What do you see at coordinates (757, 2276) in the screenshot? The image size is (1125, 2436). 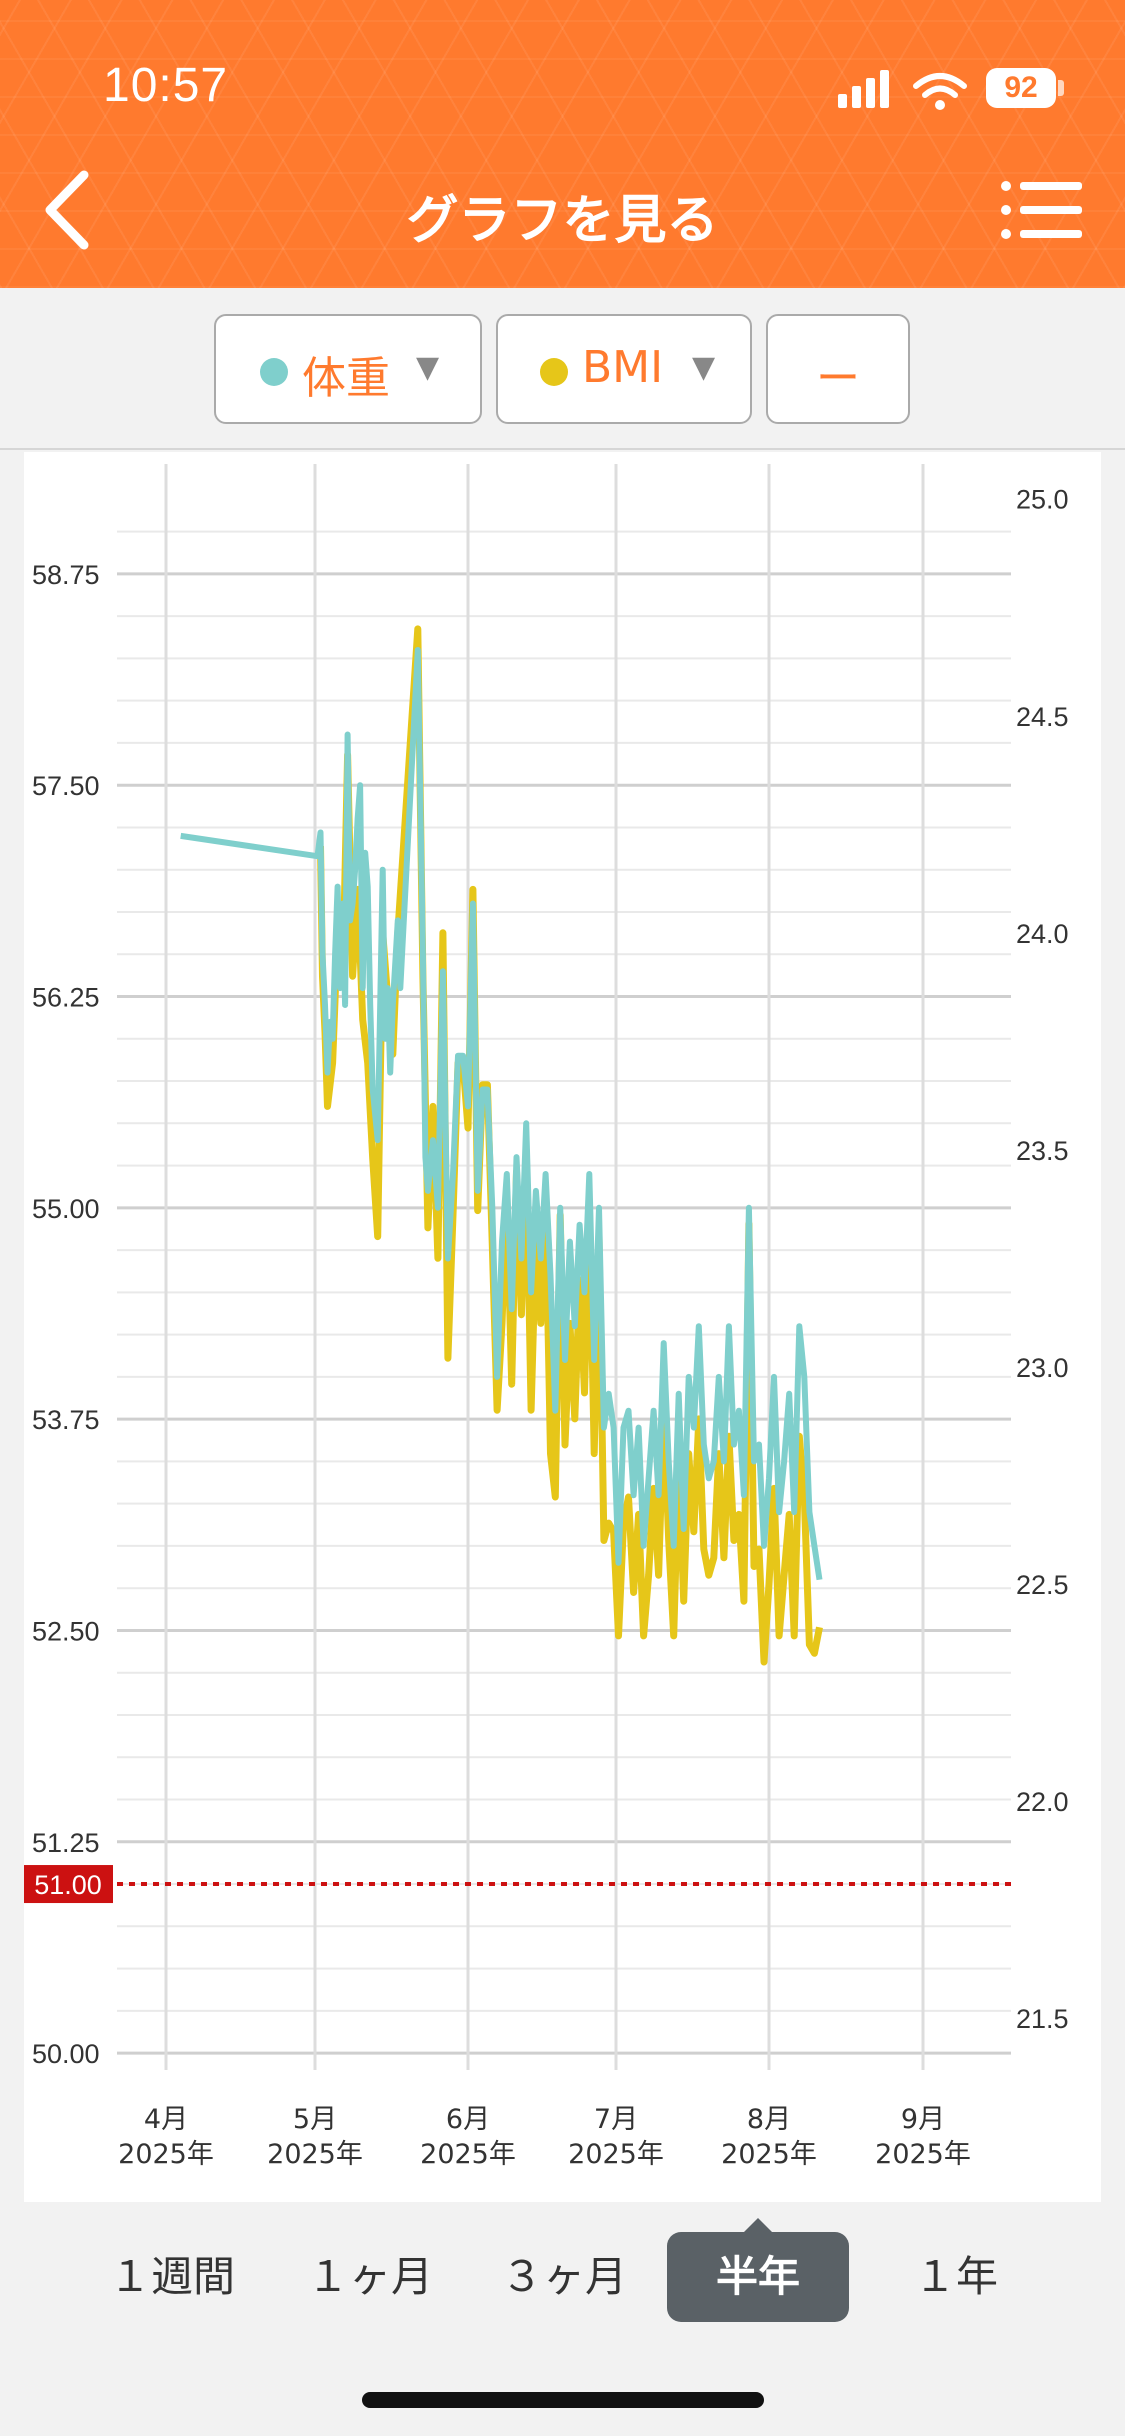 I see `tab-half-year-label: 半年` at bounding box center [757, 2276].